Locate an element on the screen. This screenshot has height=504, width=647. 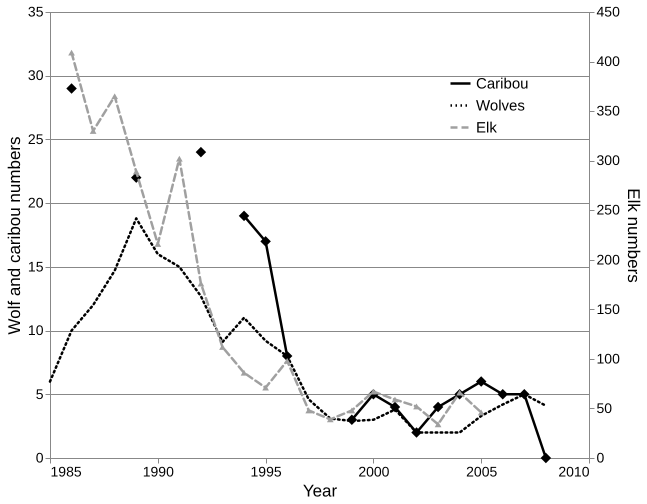
y2-tick-label: 100 is located at coordinates (608, 358).